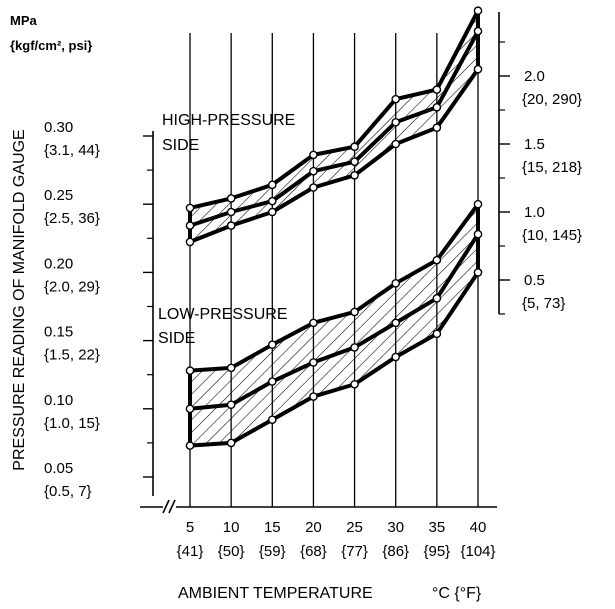  Describe the element at coordinates (190, 551) in the screenshot. I see `x-tick-sublabel: {41}` at that location.